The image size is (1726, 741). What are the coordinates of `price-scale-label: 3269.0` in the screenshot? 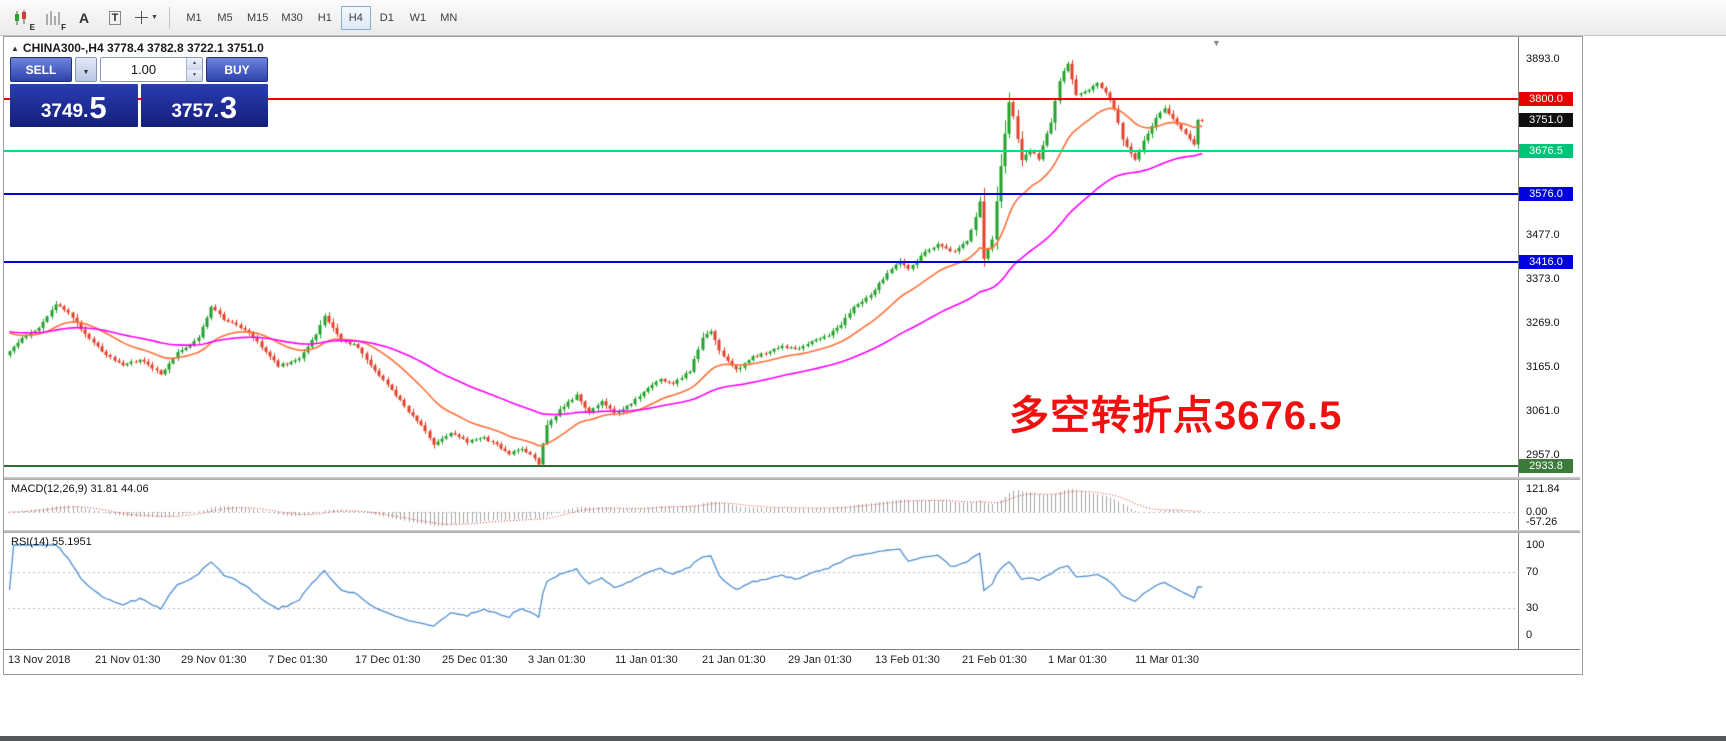 It's located at (1543, 323).